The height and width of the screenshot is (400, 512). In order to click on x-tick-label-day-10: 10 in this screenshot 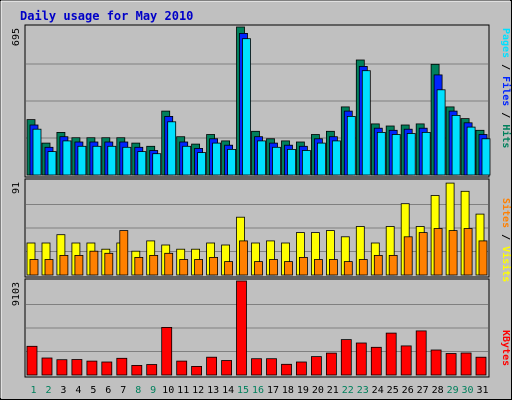, I will do `click(168, 390)`.